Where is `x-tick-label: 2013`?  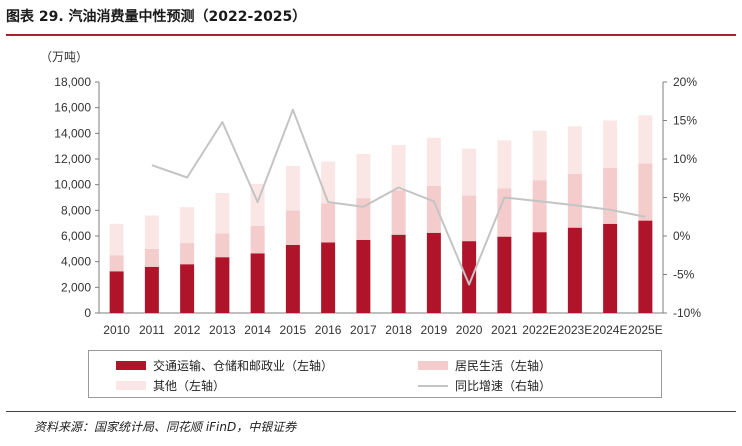
x-tick-label: 2013 is located at coordinates (222, 330).